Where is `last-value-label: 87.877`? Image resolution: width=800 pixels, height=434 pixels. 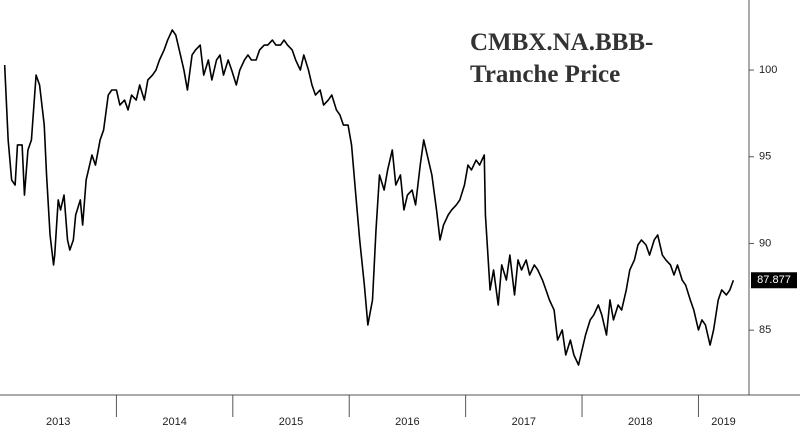 last-value-label: 87.877 is located at coordinates (774, 280).